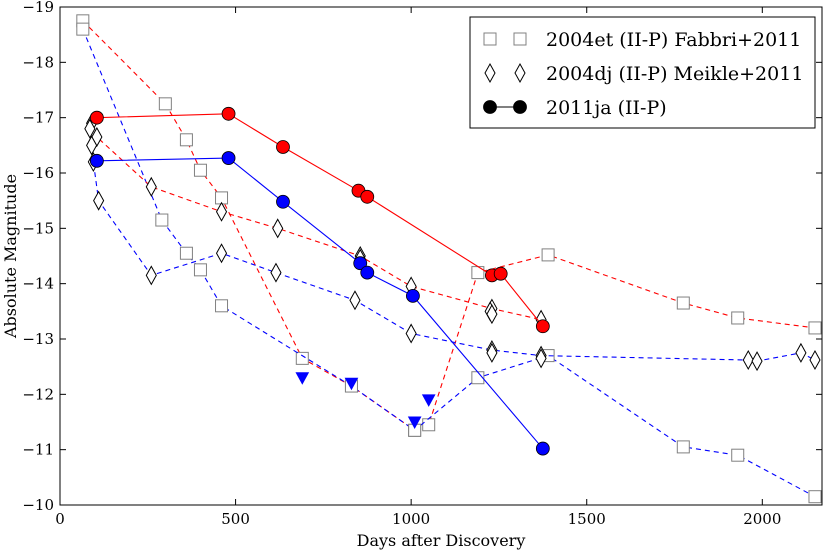 The image size is (830, 551). Describe the element at coordinates (38, 118) in the screenshot. I see `y-tick-label: −17` at that location.